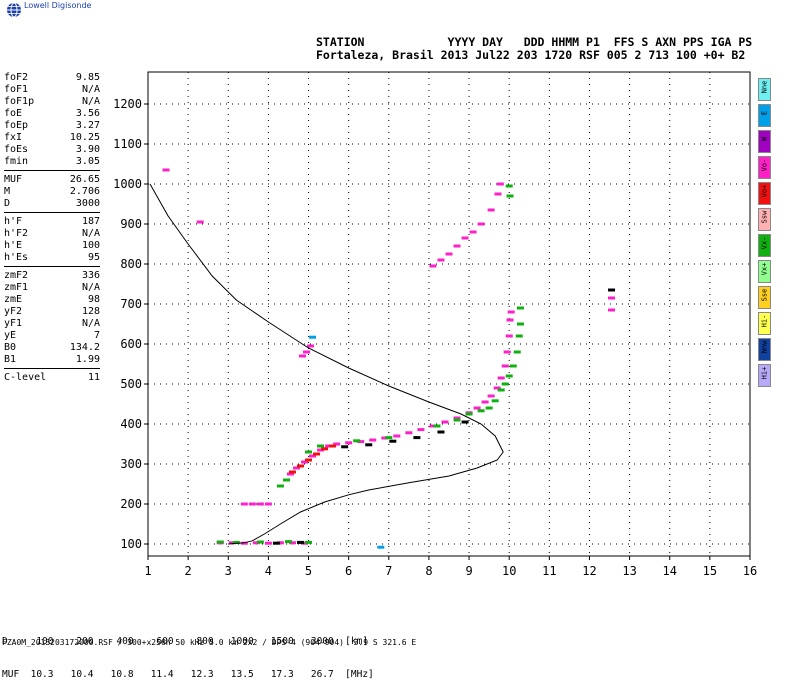  Describe the element at coordinates (764, 321) in the screenshot. I see `legend-label: Hi-` at that location.